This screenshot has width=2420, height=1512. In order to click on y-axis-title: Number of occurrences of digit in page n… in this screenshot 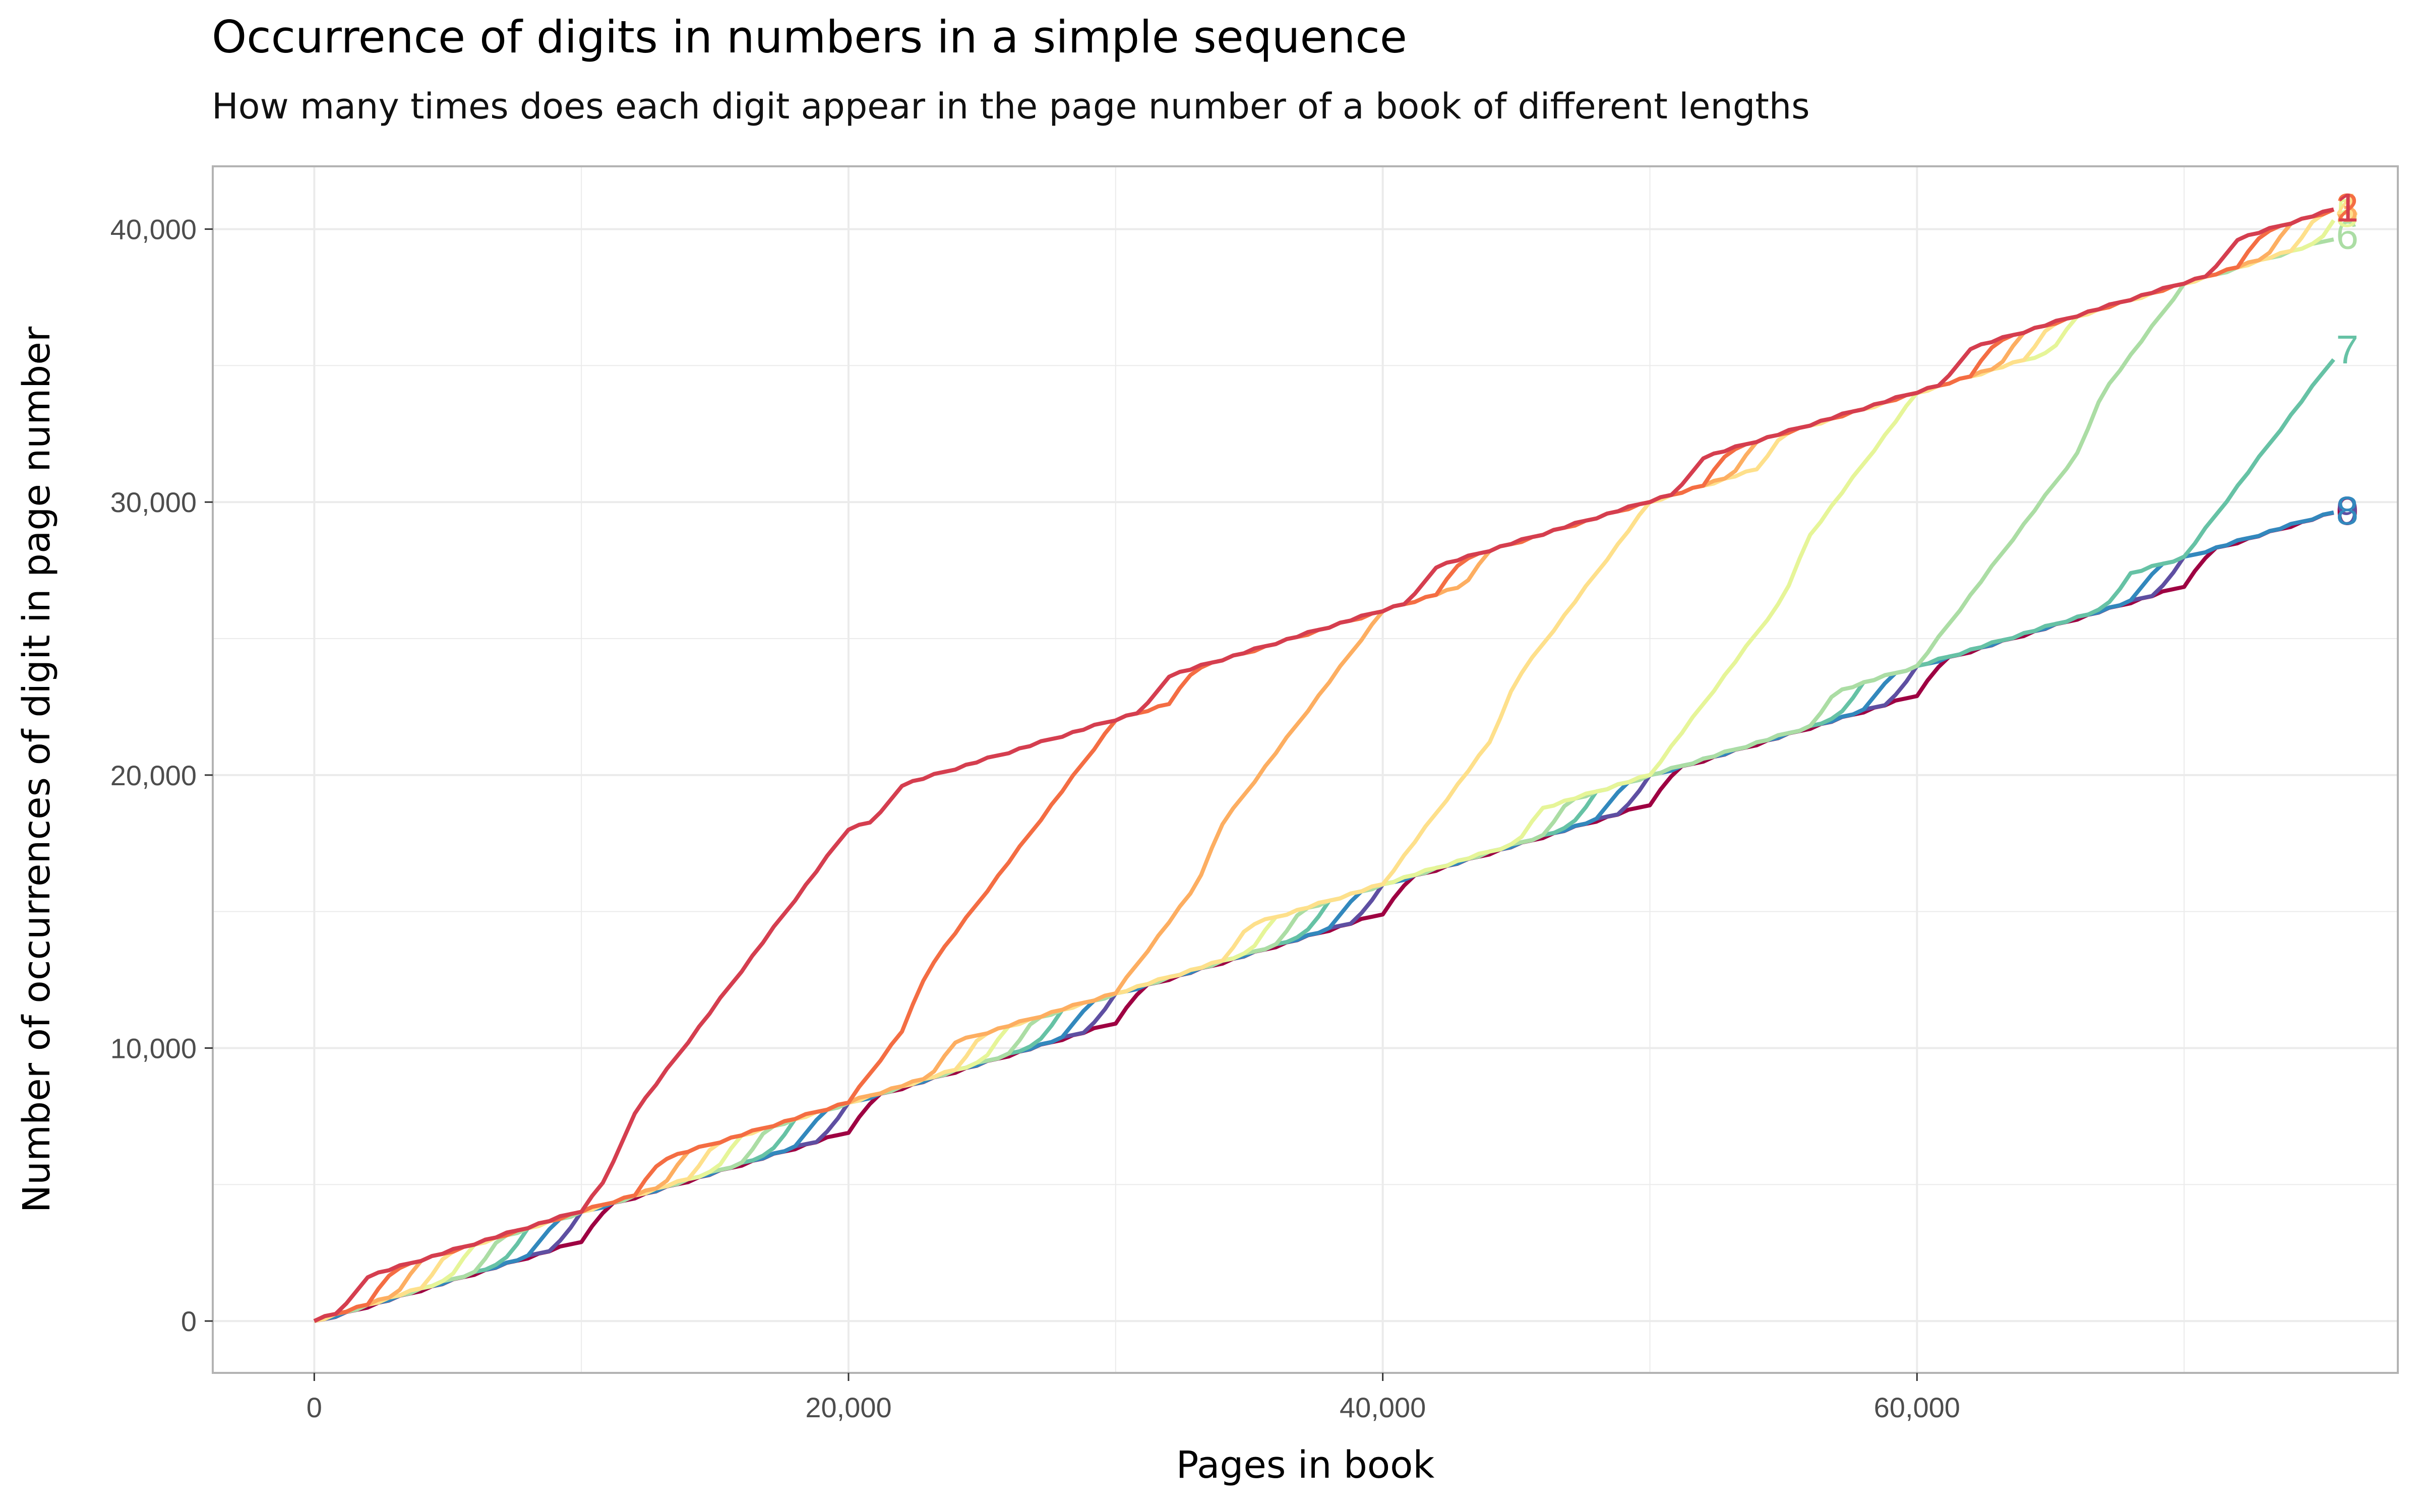, I will do `click(36, 769)`.